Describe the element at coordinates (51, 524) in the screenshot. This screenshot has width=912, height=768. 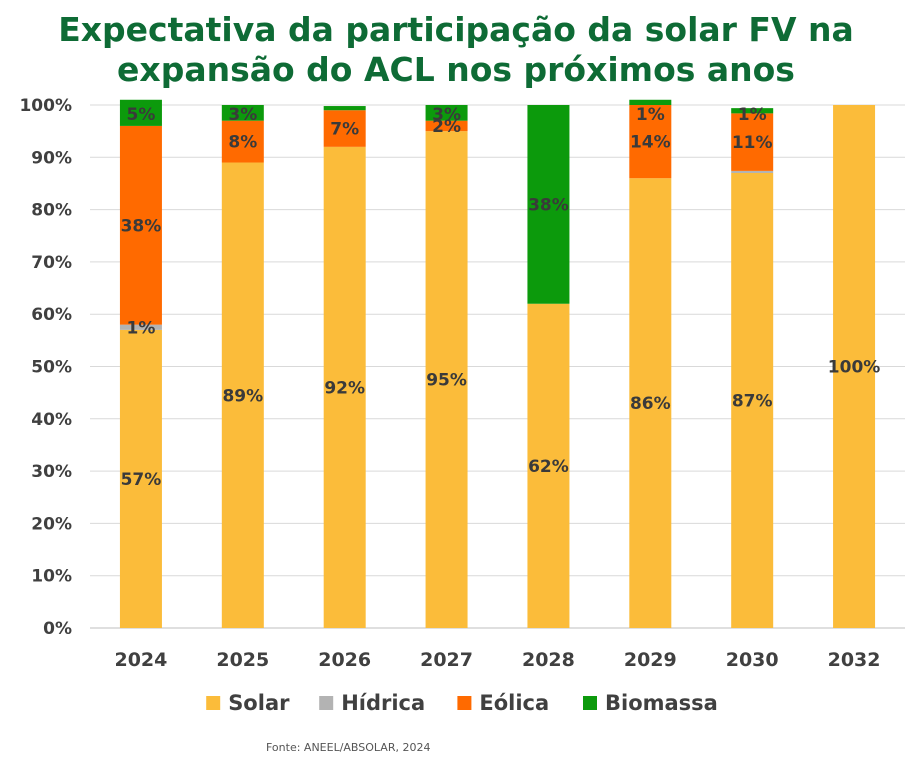
I see `y-tick-label: 20%` at that location.